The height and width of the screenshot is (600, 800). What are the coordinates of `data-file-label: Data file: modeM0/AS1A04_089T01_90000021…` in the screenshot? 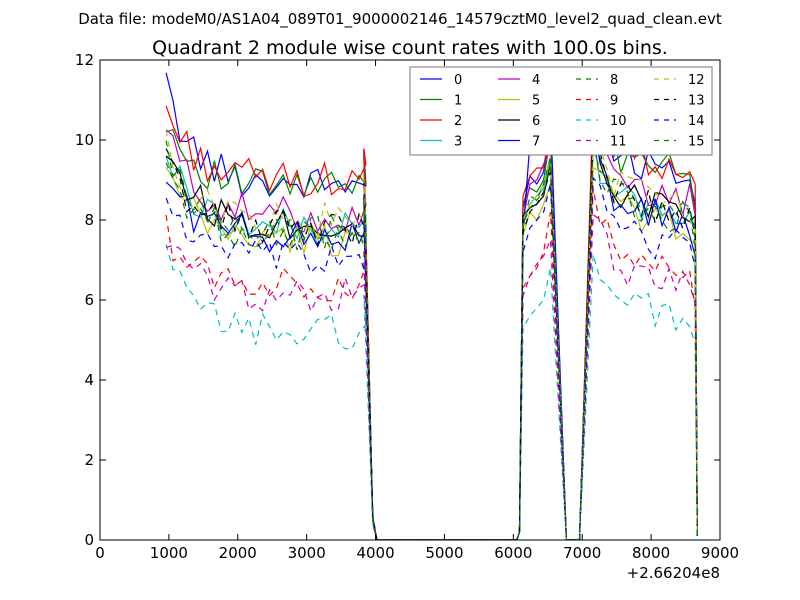 It's located at (400, 19).